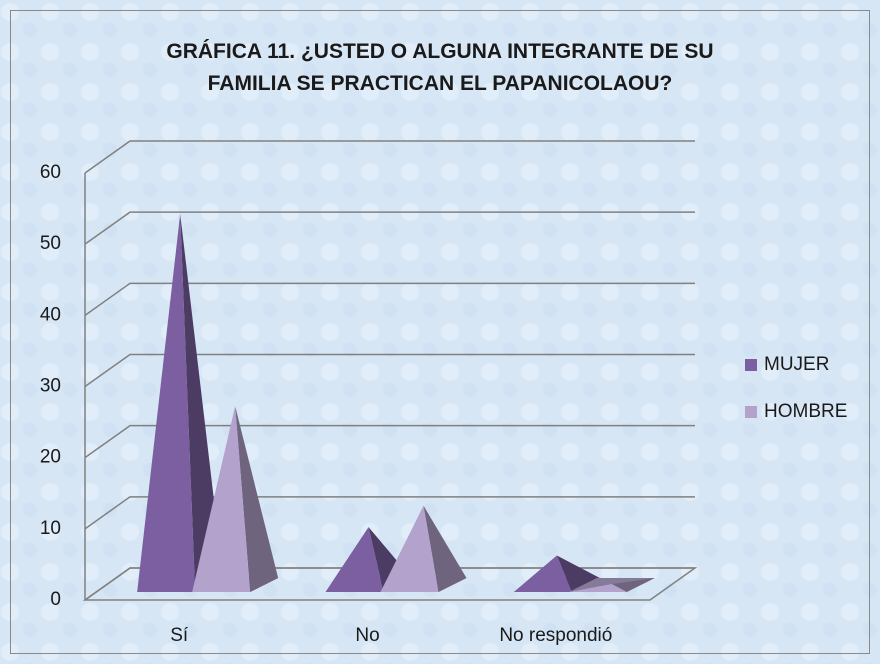 The height and width of the screenshot is (664, 880). Describe the element at coordinates (796, 364) in the screenshot. I see `legend-label: MUJER` at that location.